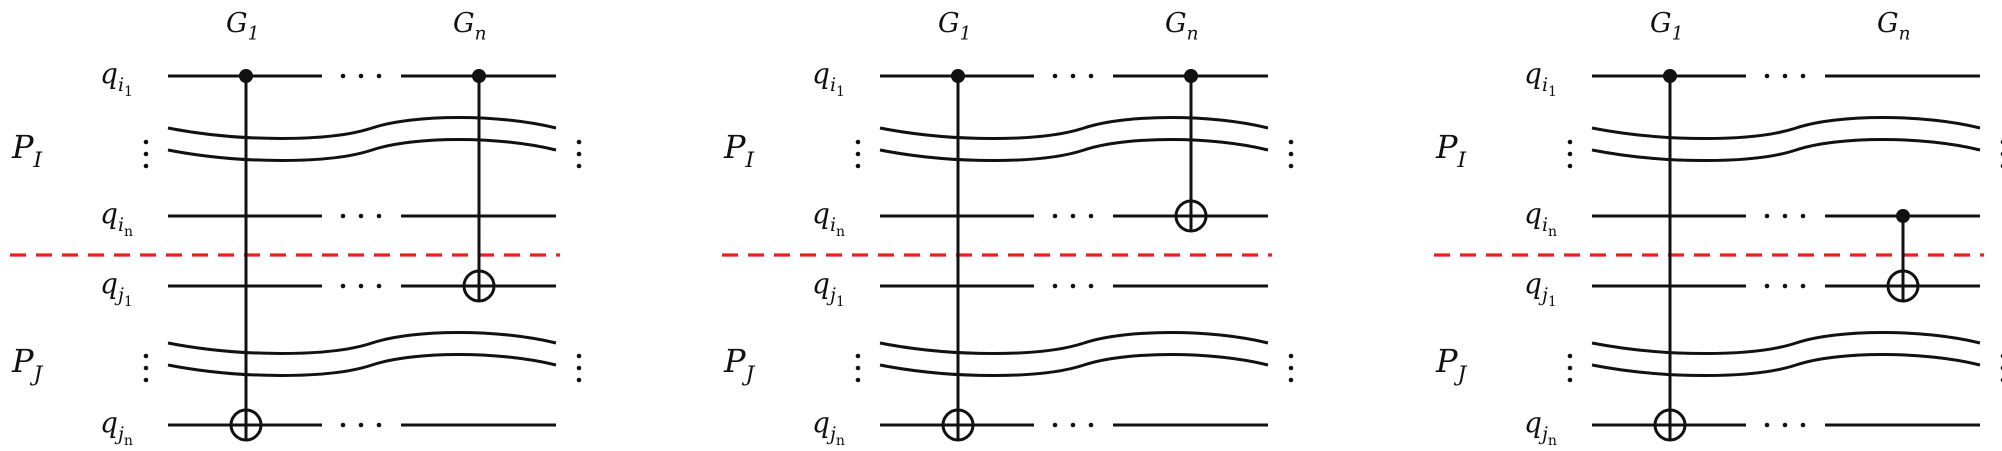 The image size is (2002, 451). I want to click on qubit-label-q-j1: qj1, so click(116, 288).